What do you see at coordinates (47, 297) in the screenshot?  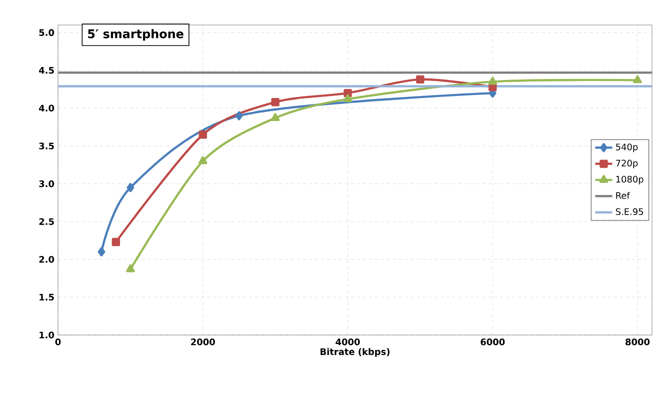 I see `y-tick-label: 1.5` at bounding box center [47, 297].